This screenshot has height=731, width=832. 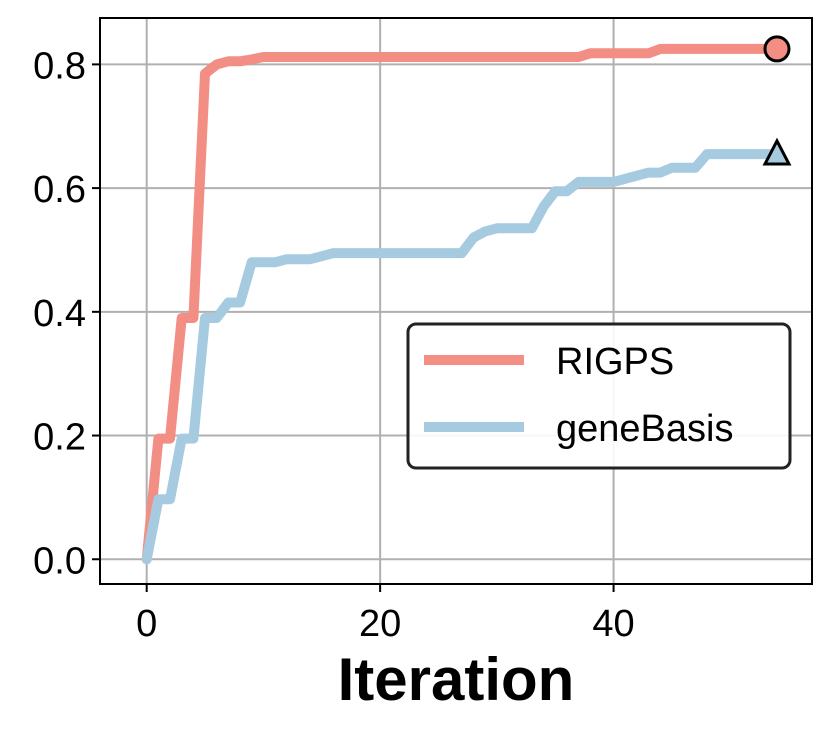 I want to click on series-end-marker-rigps, so click(x=777, y=49).